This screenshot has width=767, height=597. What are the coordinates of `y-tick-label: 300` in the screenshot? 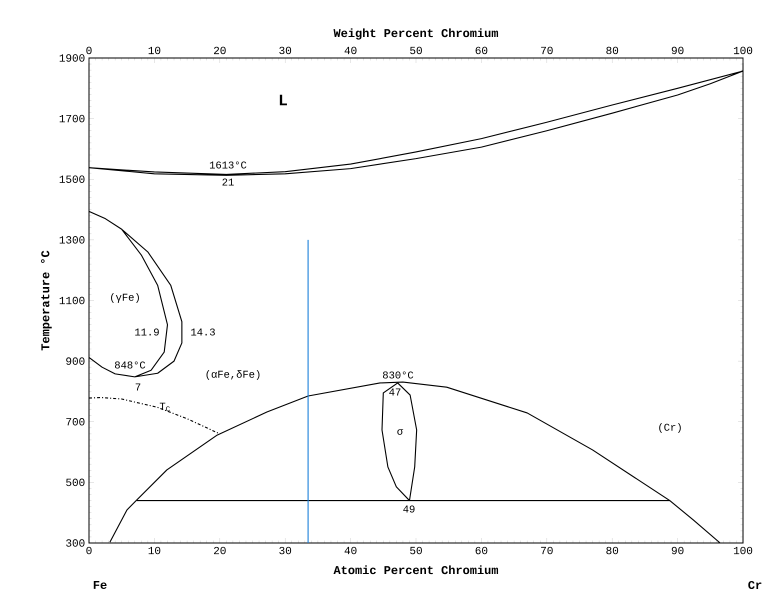 It's located at (75, 543).